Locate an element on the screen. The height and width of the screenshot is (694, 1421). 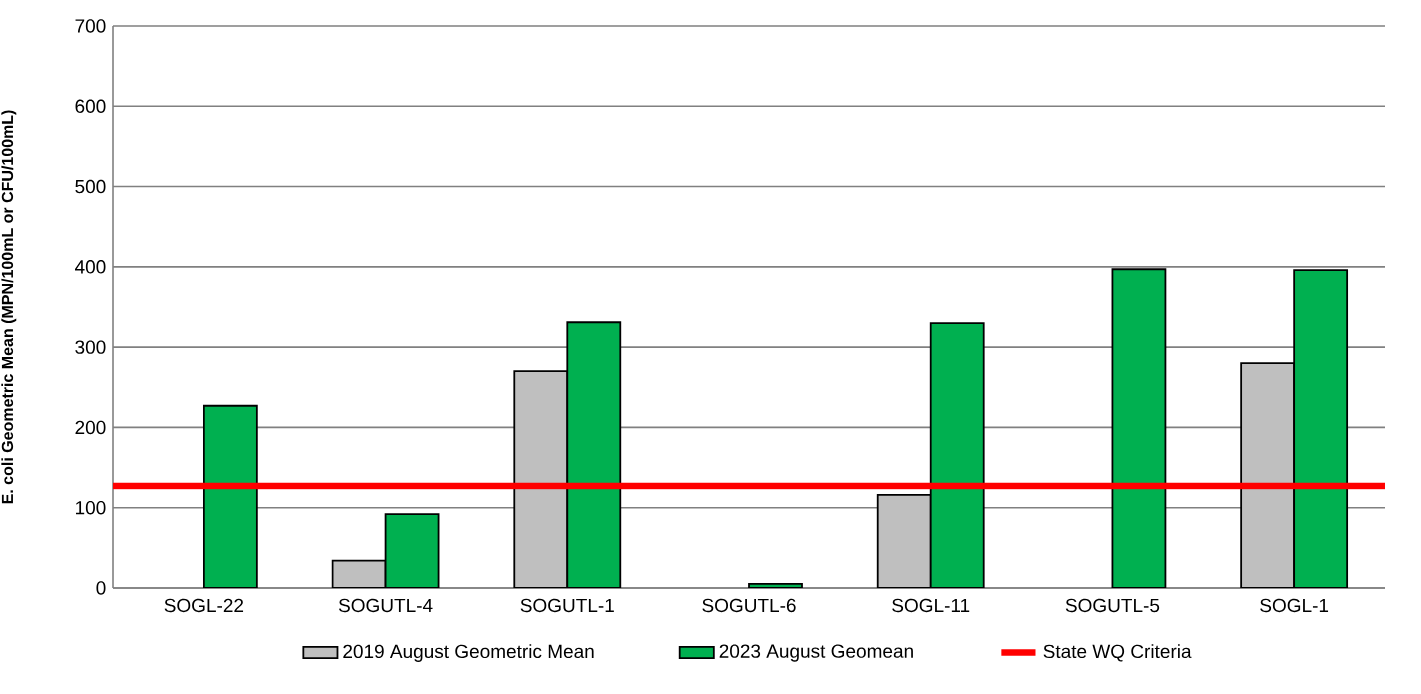
y-tick-label: 700 is located at coordinates (90, 26).